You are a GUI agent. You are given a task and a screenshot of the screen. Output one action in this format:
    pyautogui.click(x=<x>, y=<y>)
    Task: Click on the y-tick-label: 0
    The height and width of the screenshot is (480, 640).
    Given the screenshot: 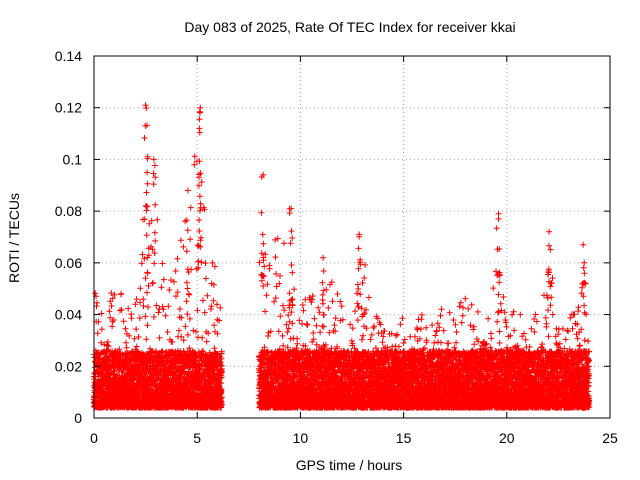 What is the action you would take?
    pyautogui.click(x=78, y=418)
    